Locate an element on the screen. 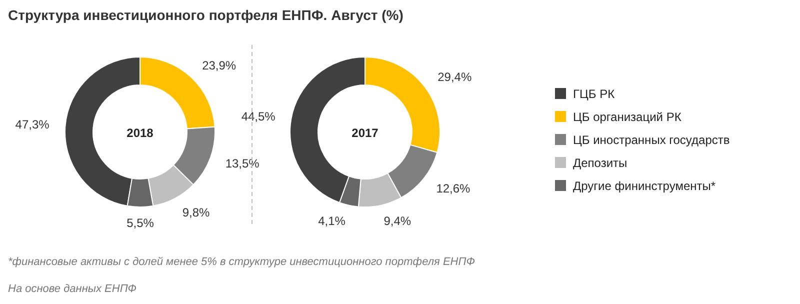  data-label: 47,3% is located at coordinates (32, 124).